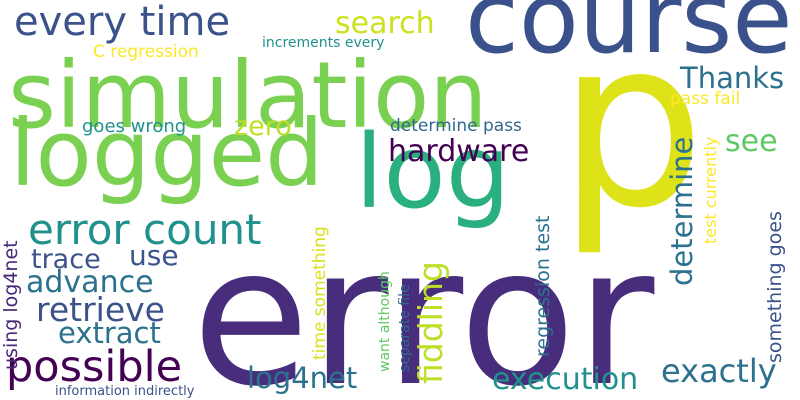 This screenshot has height=400, width=800. Describe the element at coordinates (430, 322) in the screenshot. I see `word-fiddling: fiddling` at that location.